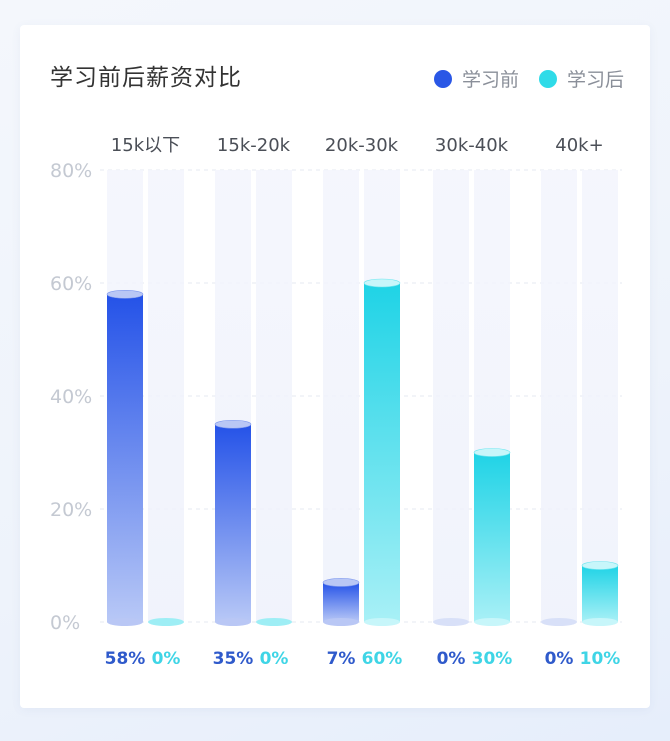 This screenshot has width=670, height=741. What do you see at coordinates (146, 78) in the screenshot?
I see `chart-title: 学习前后薪资对比` at bounding box center [146, 78].